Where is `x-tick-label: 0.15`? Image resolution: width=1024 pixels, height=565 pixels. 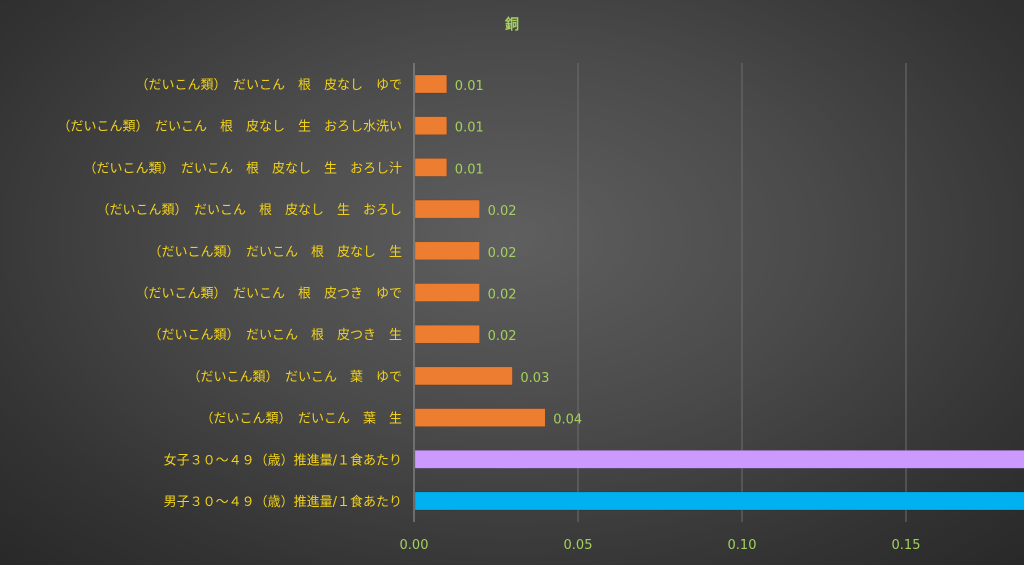
x-tick-label: 0.15 is located at coordinates (906, 545).